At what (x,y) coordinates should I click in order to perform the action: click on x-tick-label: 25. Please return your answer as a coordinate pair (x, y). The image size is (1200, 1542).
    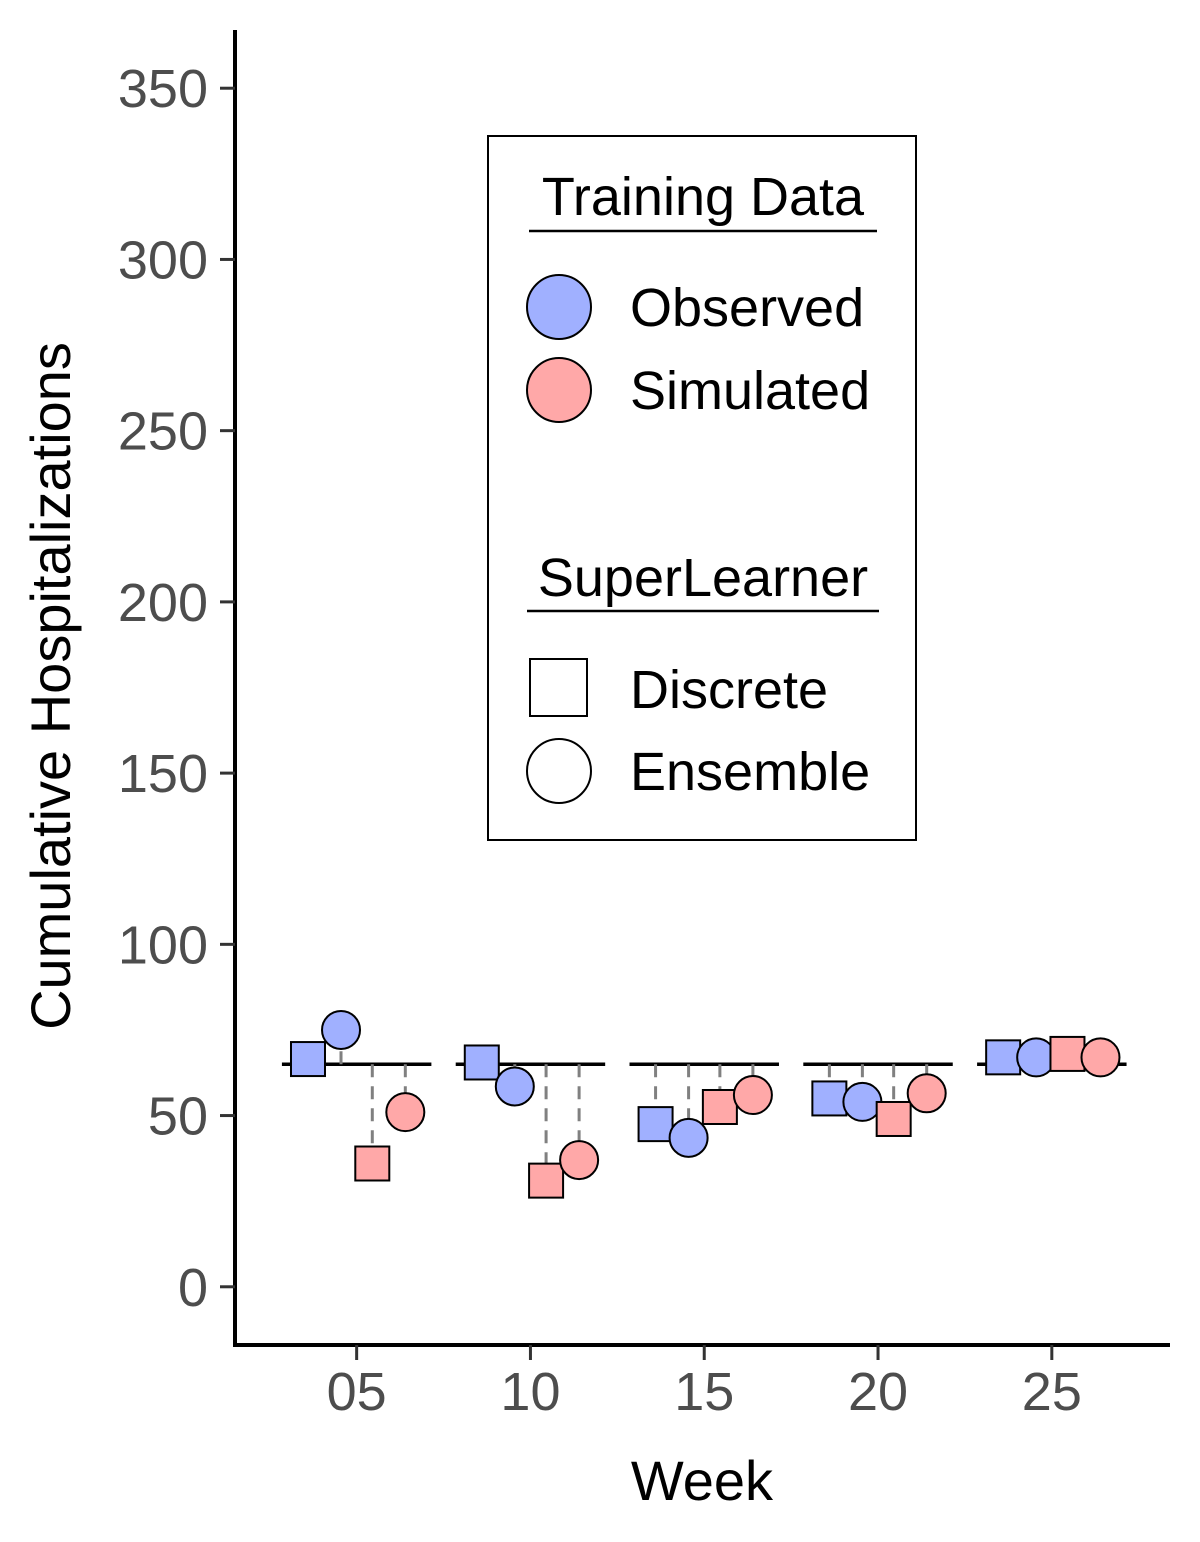
    Looking at the image, I should click on (1052, 1392).